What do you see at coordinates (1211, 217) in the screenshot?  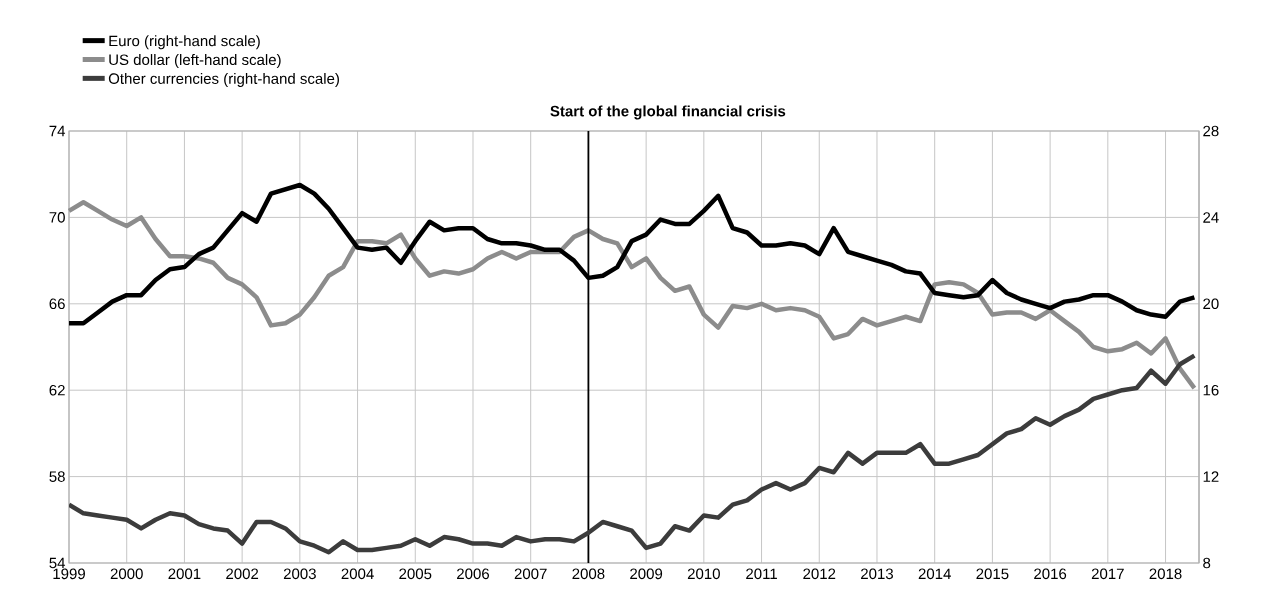 I see `y2-tick-label: 24` at bounding box center [1211, 217].